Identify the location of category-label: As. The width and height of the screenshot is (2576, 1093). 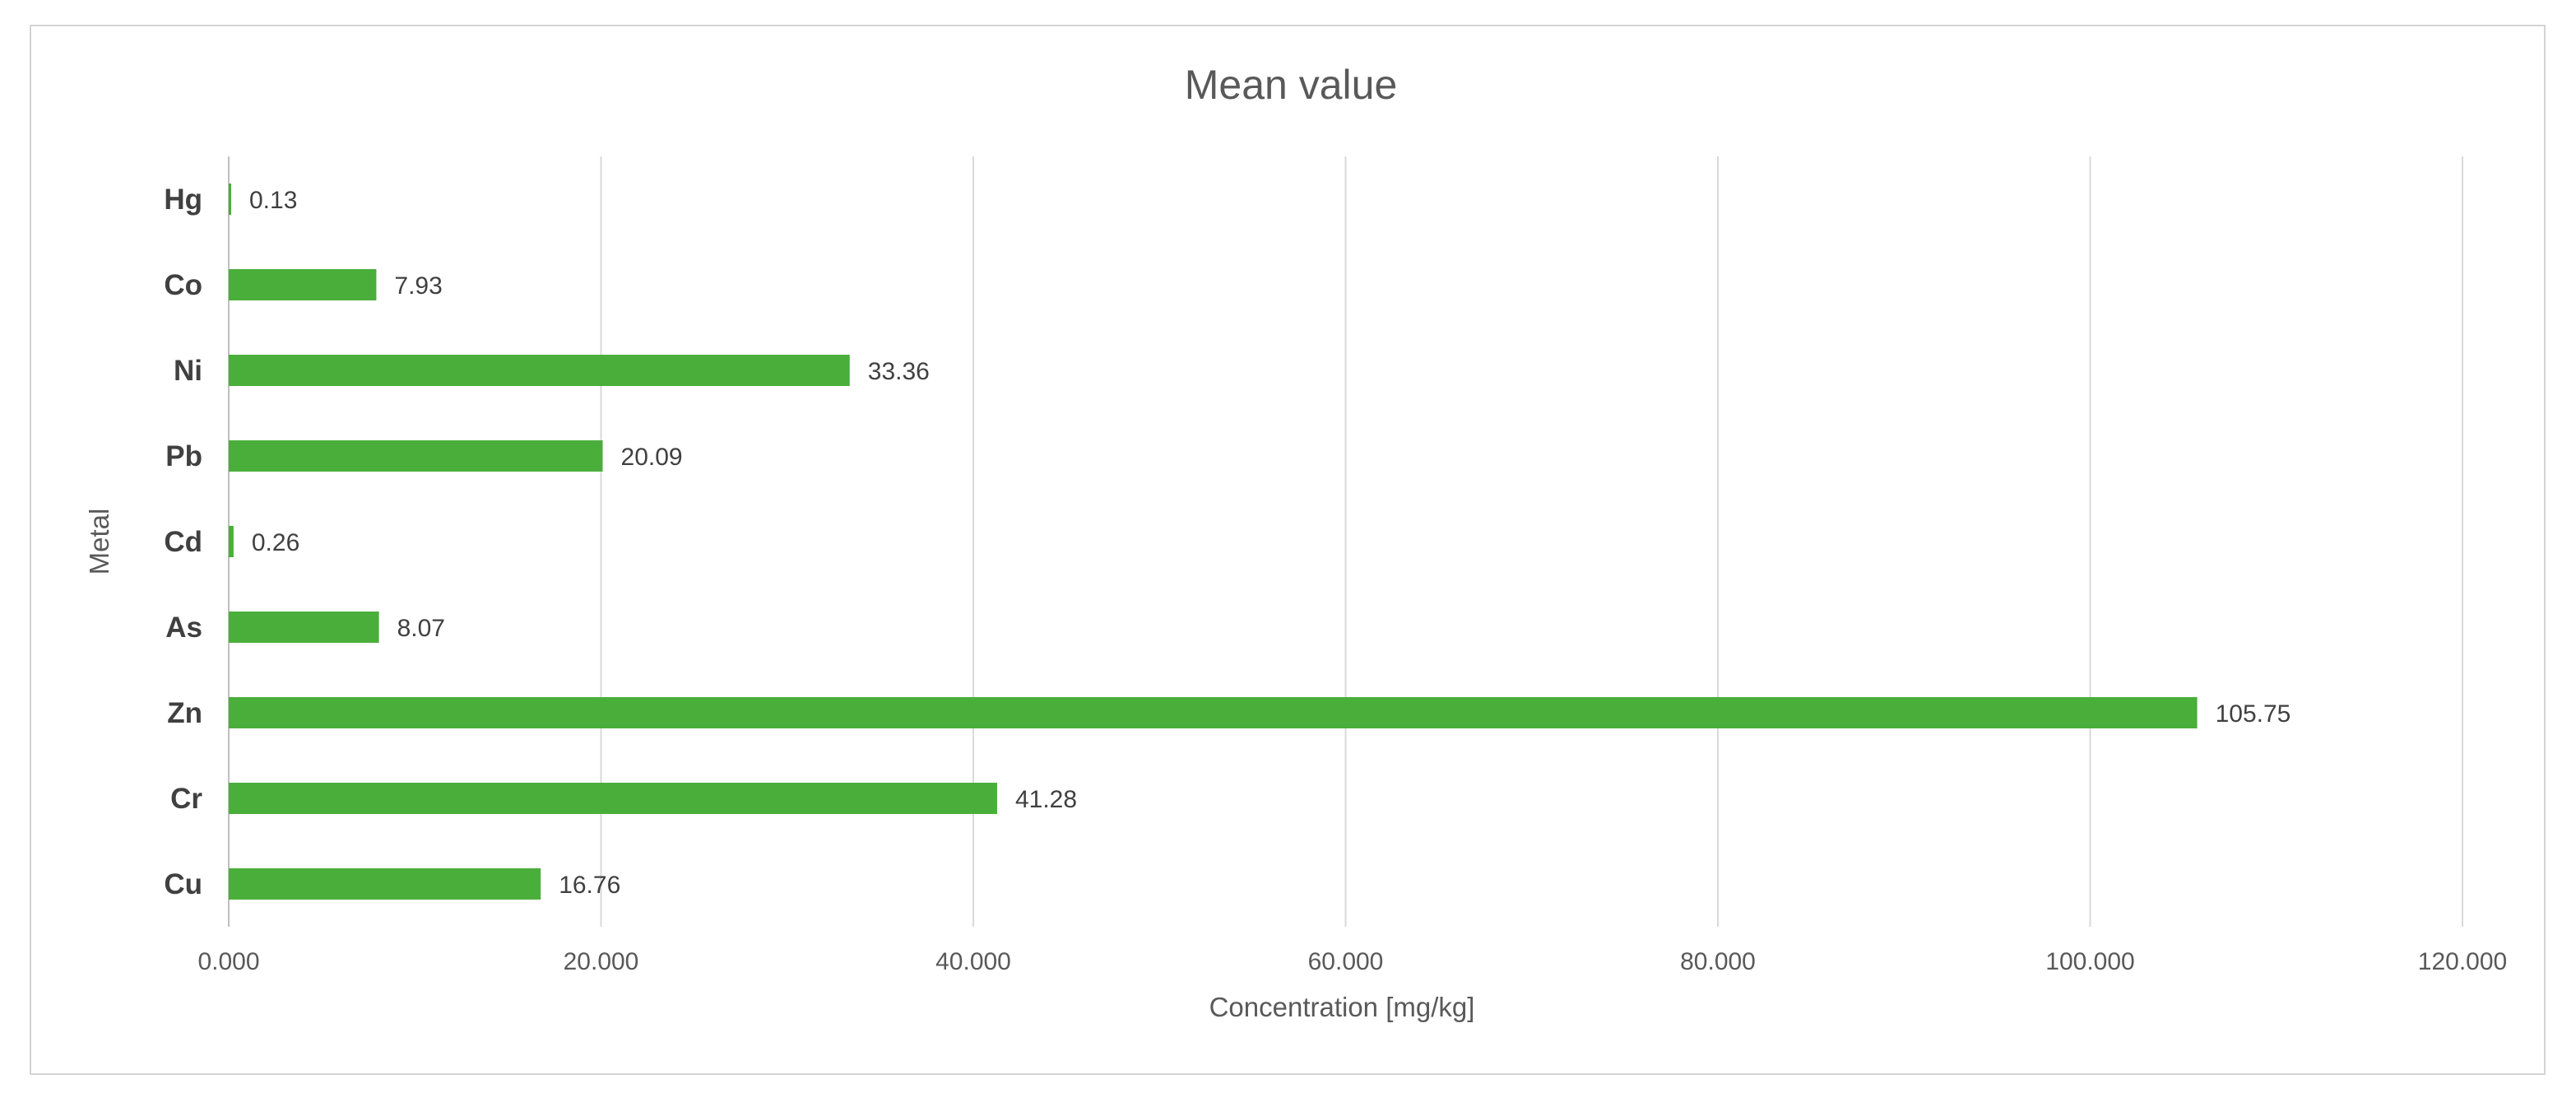
(183, 628).